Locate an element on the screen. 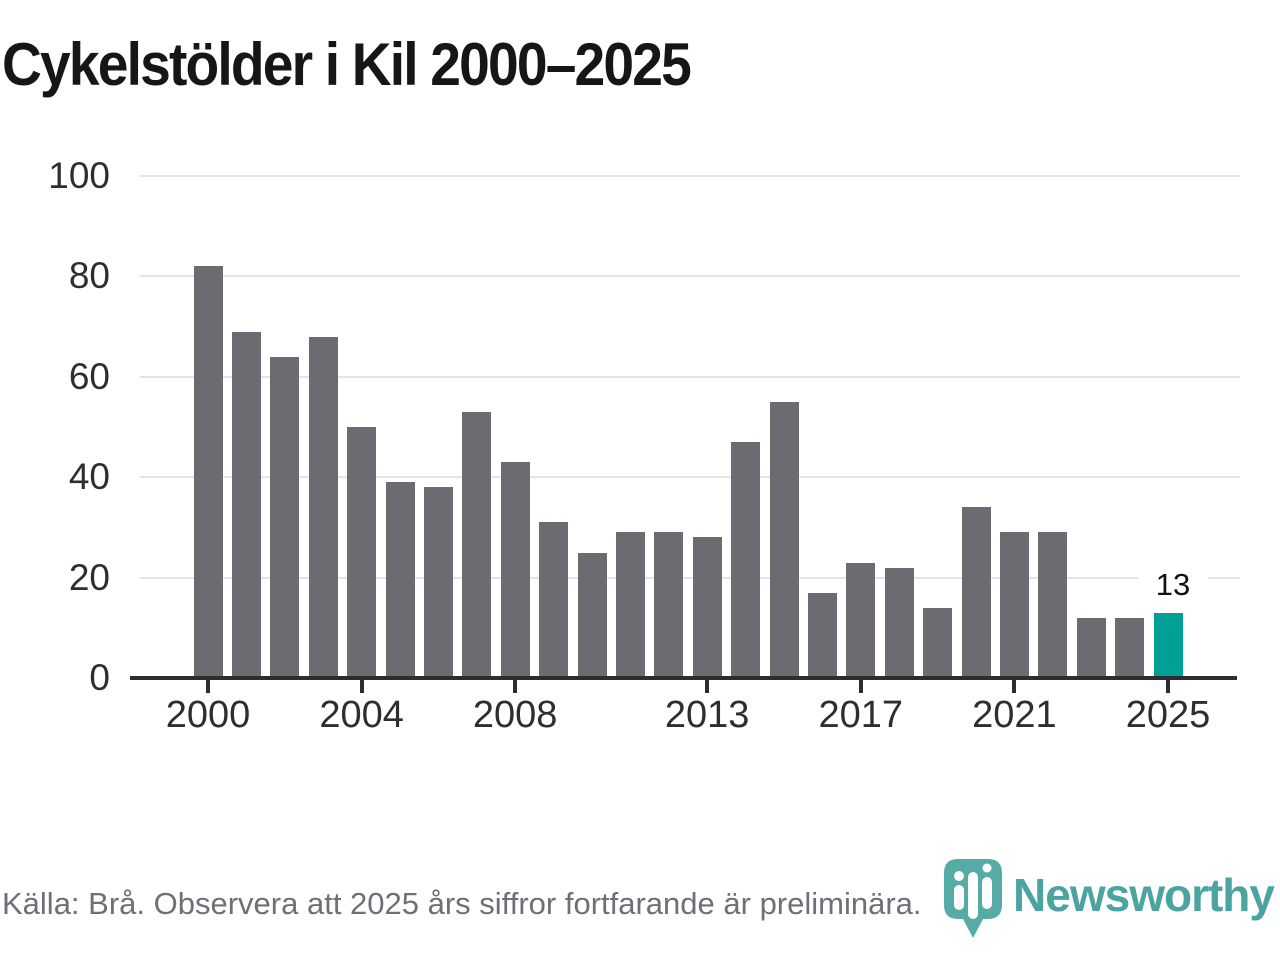 This screenshot has height=960, width=1280. x-tick-label-2000: 2000 is located at coordinates (208, 715).